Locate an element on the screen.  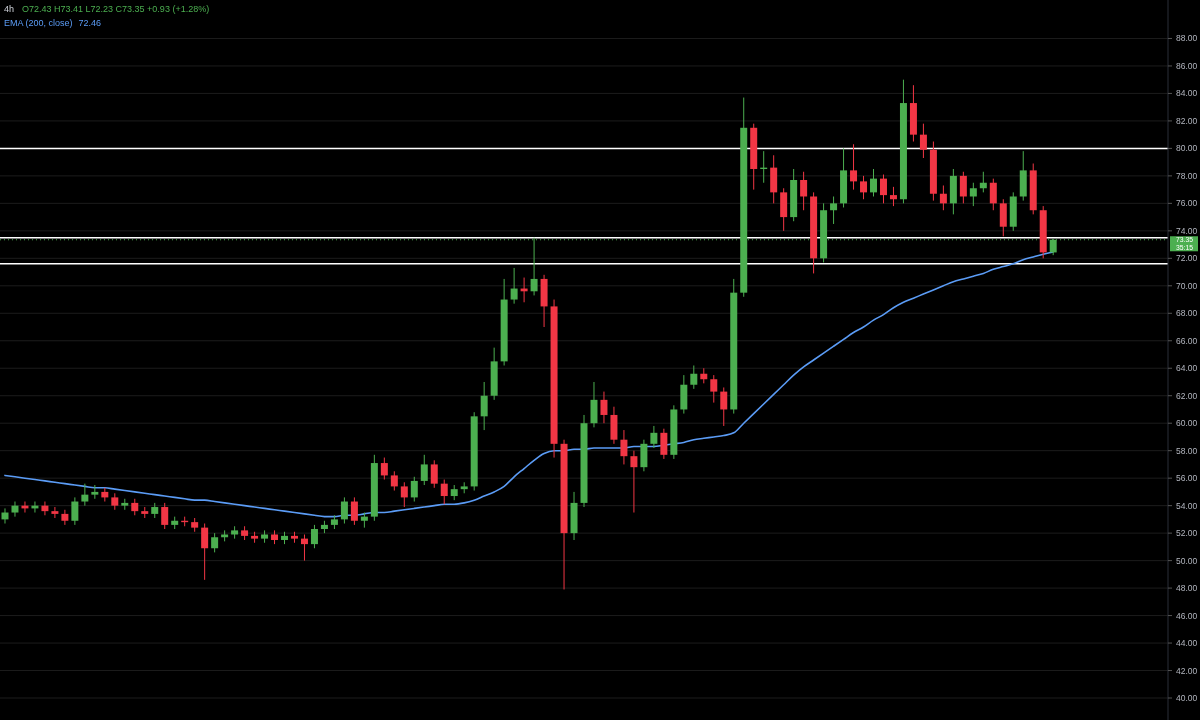
y-tick-label: 48.00 is located at coordinates (1187, 588).